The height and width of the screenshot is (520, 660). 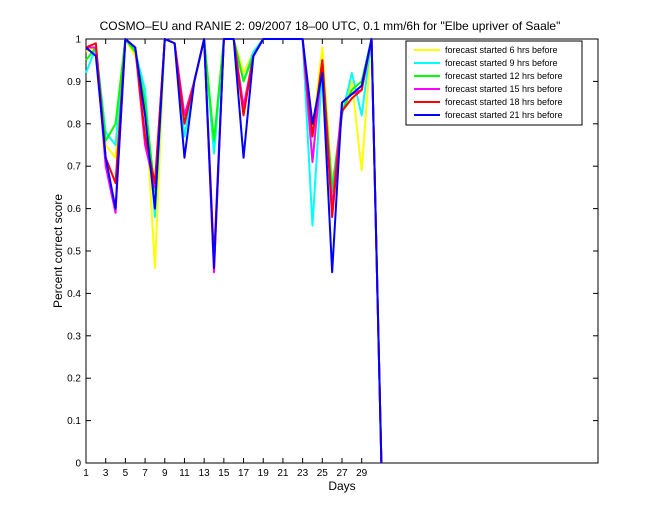 What do you see at coordinates (74, 379) in the screenshot?
I see `y-tick-label: 0.2` at bounding box center [74, 379].